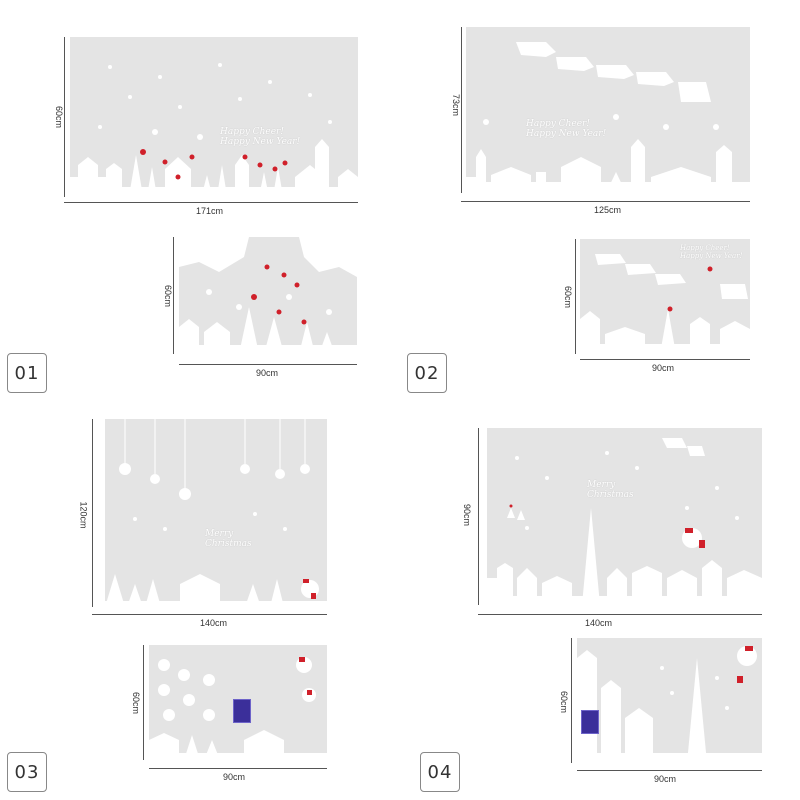 Image resolution: width=800 pixels, height=800 pixels. What do you see at coordinates (568, 297) in the screenshot?
I see `small-height-label-02: 60cm` at bounding box center [568, 297].